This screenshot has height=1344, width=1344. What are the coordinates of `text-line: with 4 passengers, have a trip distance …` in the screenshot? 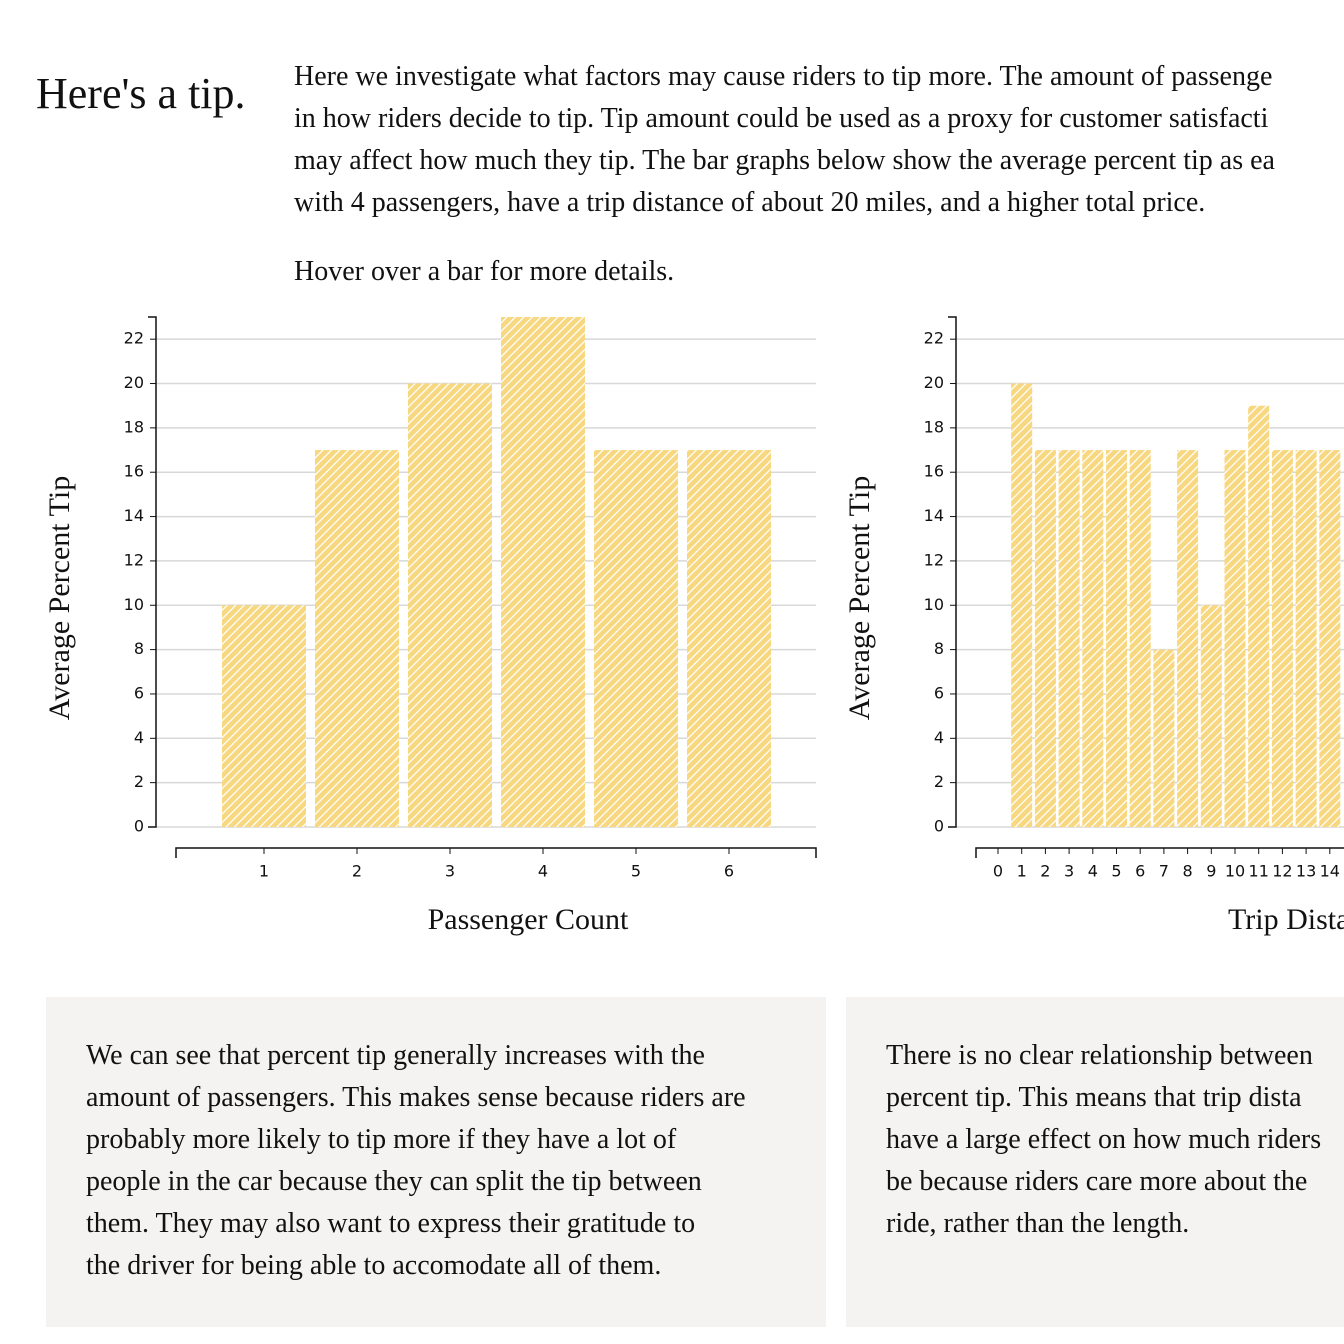 It's located at (750, 202).